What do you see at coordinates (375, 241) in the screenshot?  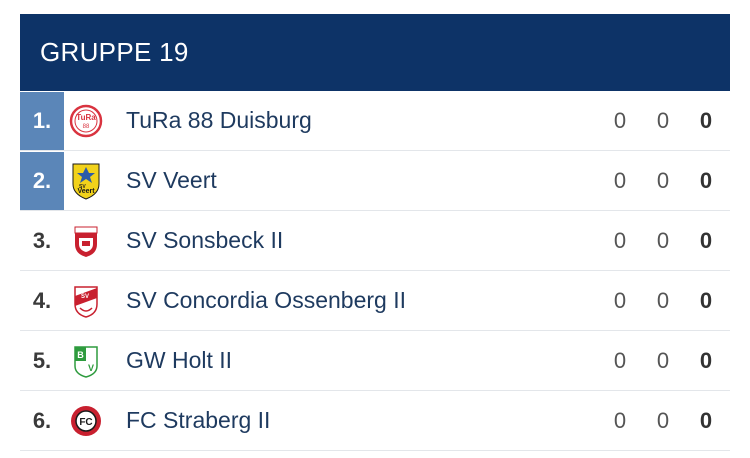 I see `standings-row: 3. SV Sonsbeck II 0 0 0` at bounding box center [375, 241].